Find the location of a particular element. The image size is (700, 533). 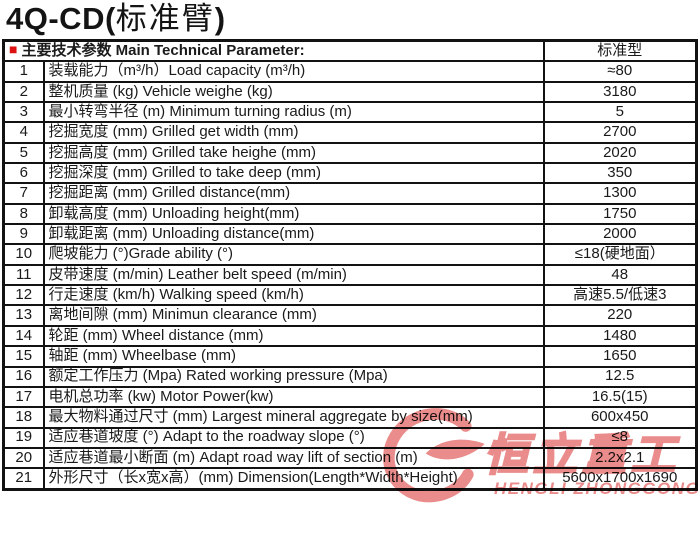

table-row: 4 挖掘宽度 (mm) Grilled get width (mm) 2700 is located at coordinates (350, 132).